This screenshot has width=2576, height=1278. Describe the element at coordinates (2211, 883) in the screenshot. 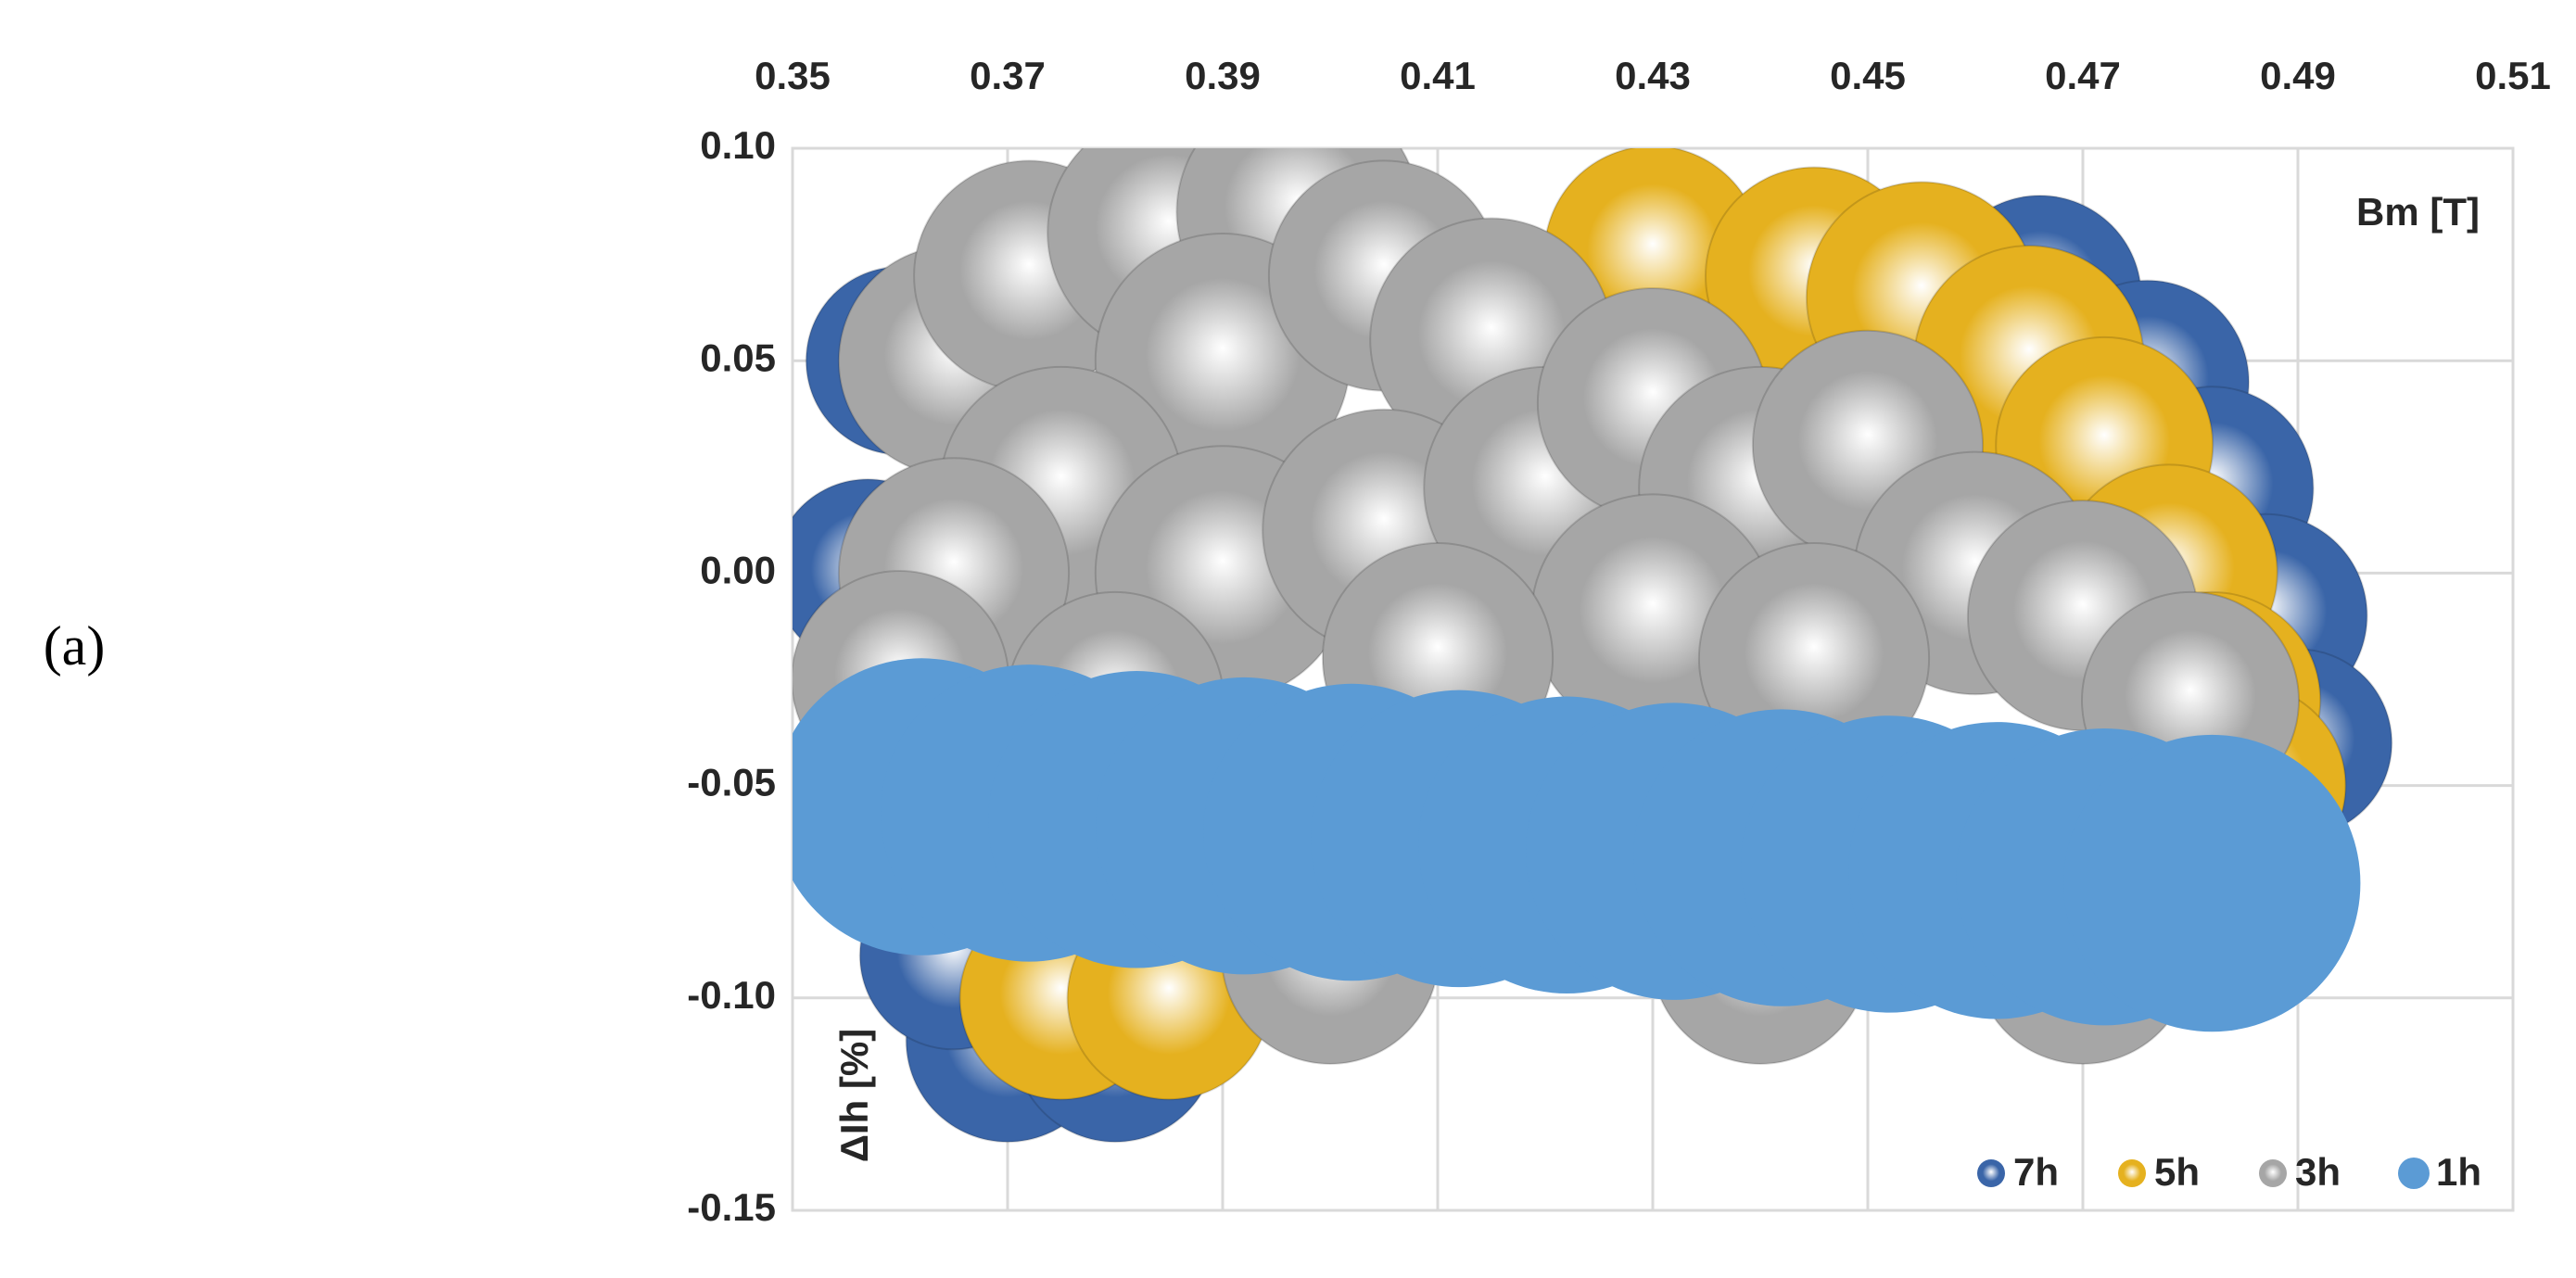

I see `bubble` at that location.